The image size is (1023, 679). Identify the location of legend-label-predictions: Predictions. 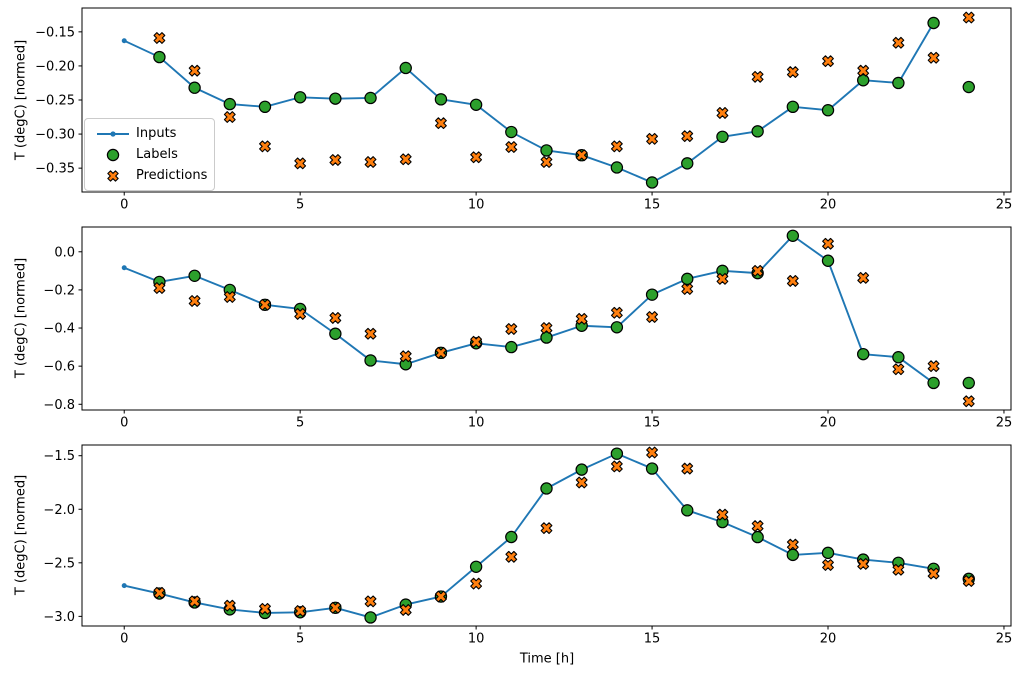
(172, 175).